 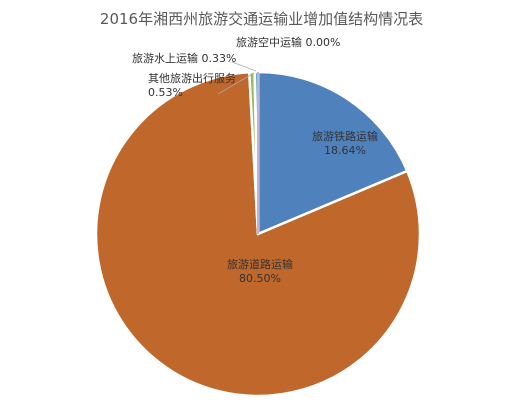 What do you see at coordinates (184, 58) in the screenshot?
I see `slice-label-3: 旅游水上运输 0.33%` at bounding box center [184, 58].